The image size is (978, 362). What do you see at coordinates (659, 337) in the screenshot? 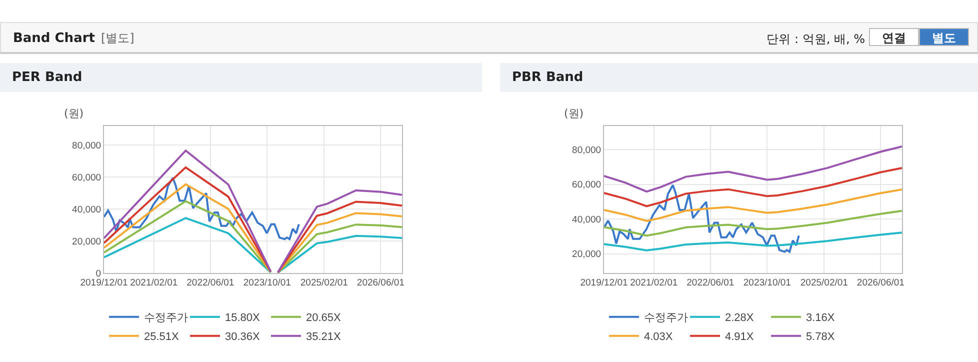
I see `legend-label: 4.03X` at bounding box center [659, 337].